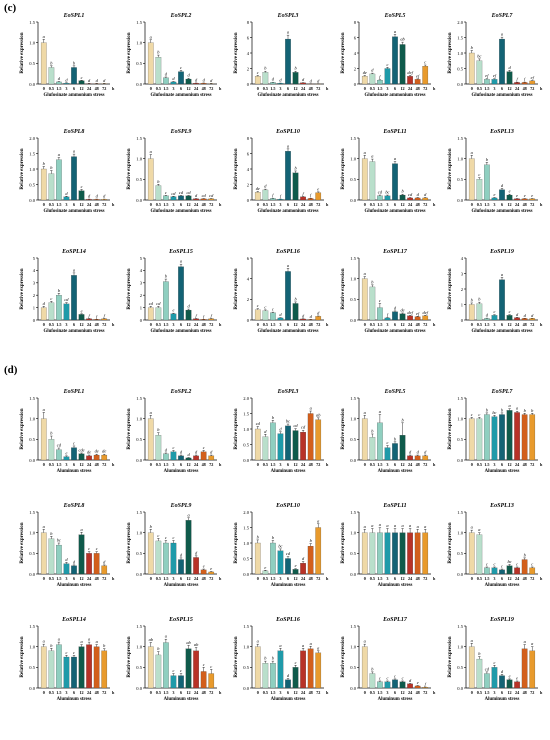  What do you see at coordinates (287, 132) in the screenshot?
I see `chart-title: EoSPL10` at bounding box center [287, 132].